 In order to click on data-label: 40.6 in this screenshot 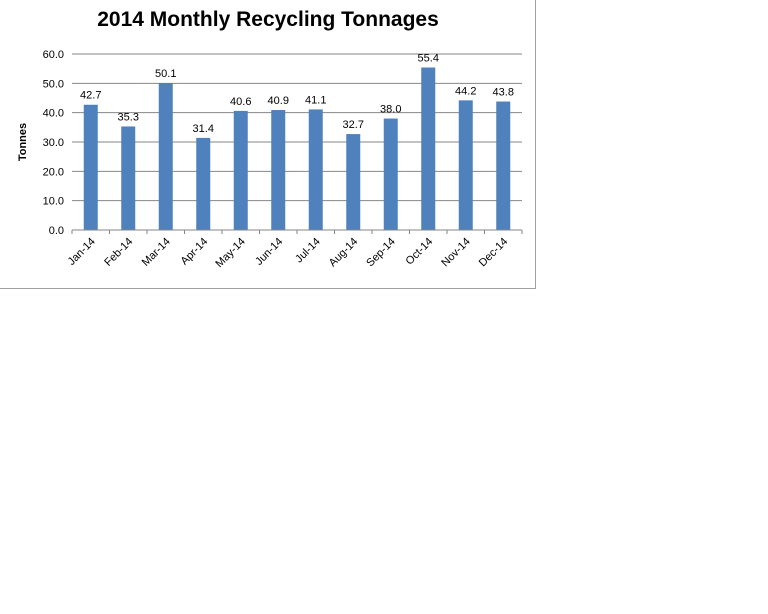, I will do `click(240, 102)`.